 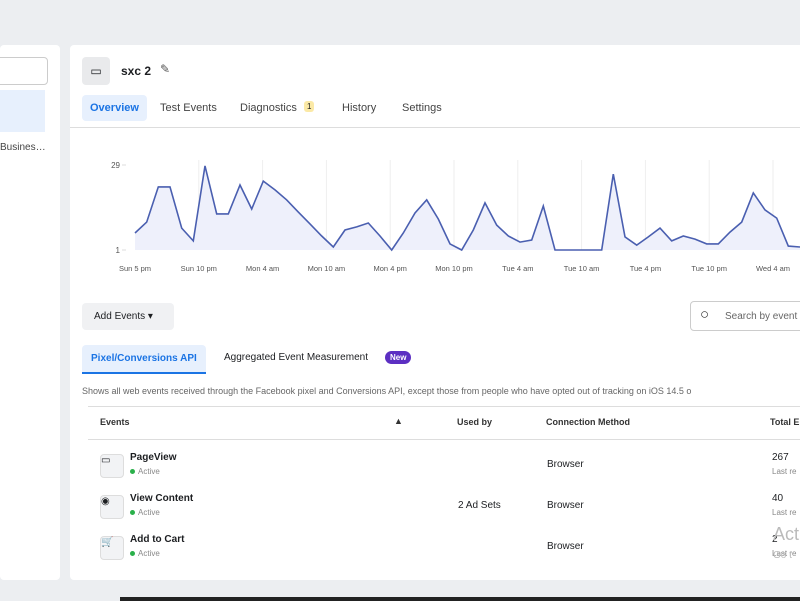 I want to click on column-header: Connection Method, so click(x=588, y=422).